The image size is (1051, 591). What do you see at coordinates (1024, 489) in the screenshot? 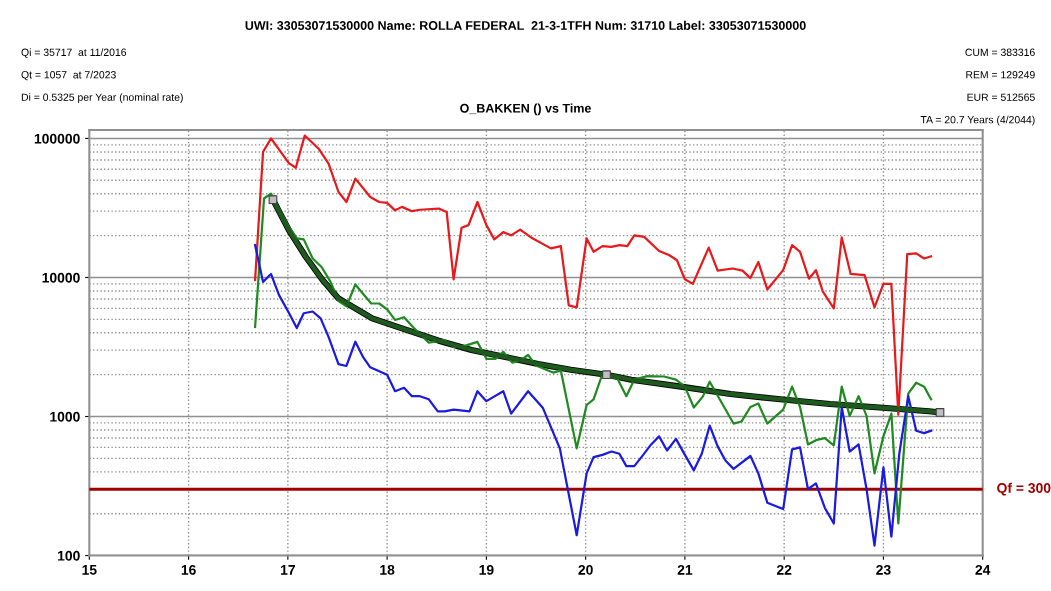
I see `ref-line-label: Qf = 300` at bounding box center [1024, 489].